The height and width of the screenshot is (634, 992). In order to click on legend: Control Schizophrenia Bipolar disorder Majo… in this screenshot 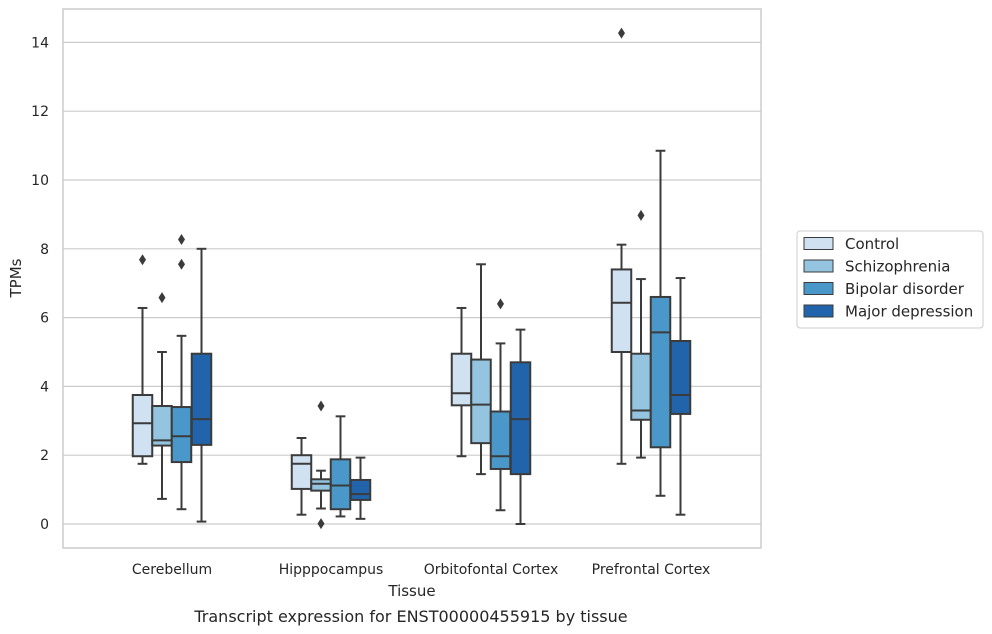, I will do `click(890, 279)`.